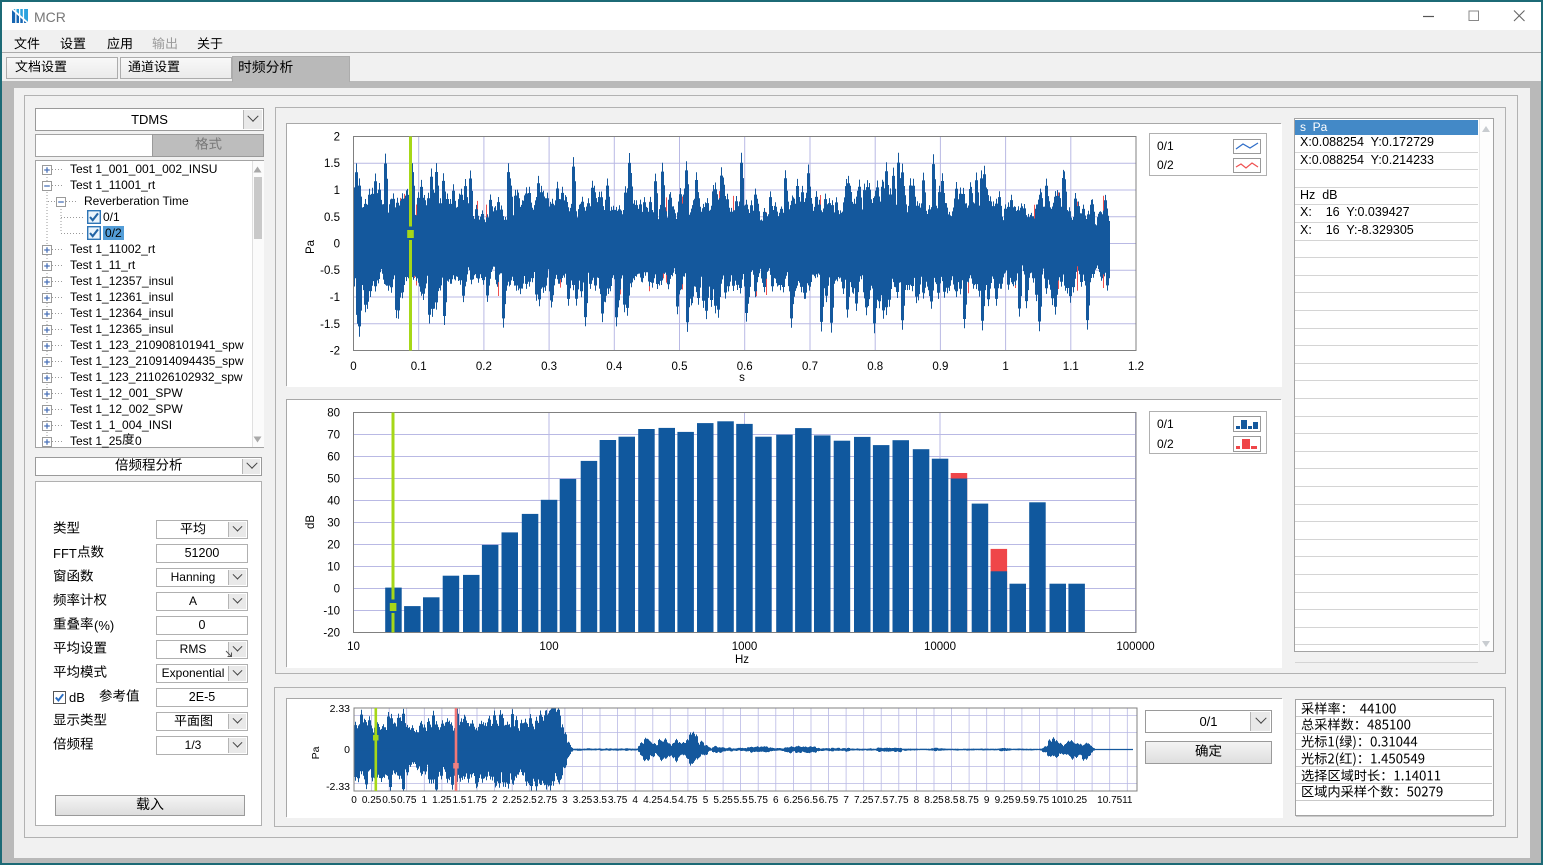 The image size is (1543, 865). Describe the element at coordinates (745, 367) in the screenshot. I see `svg-text: 0.6` at that location.